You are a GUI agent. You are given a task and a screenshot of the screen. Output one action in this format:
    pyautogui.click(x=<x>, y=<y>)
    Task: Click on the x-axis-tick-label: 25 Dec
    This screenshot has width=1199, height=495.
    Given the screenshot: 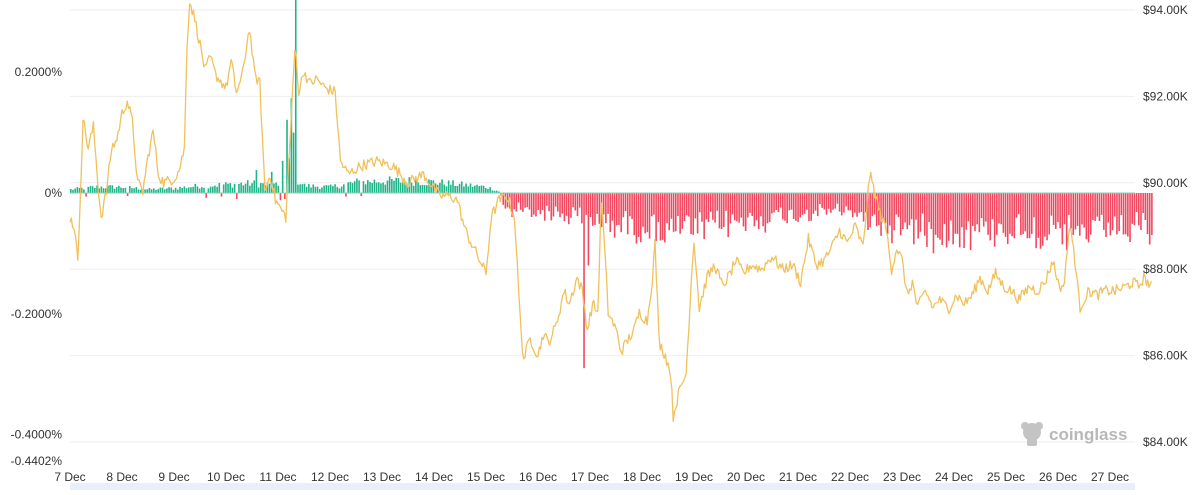 What is the action you would take?
    pyautogui.click(x=1006, y=477)
    